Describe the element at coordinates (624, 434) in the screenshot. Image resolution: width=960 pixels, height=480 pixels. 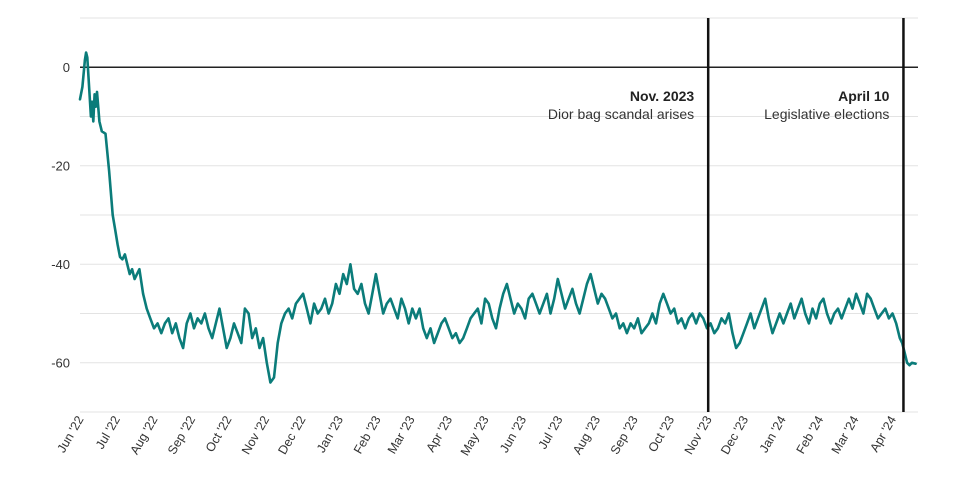
I see `x-tick-label: Sep '23` at that location.